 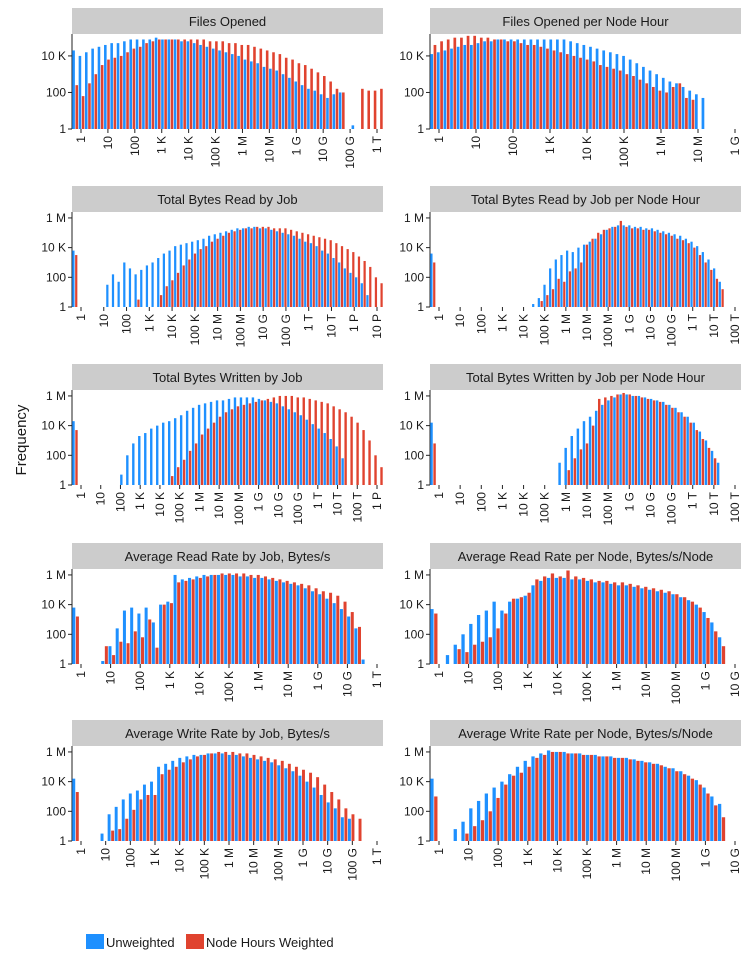 I want to click on x-tick-label: 10 M, so click(x=646, y=684).